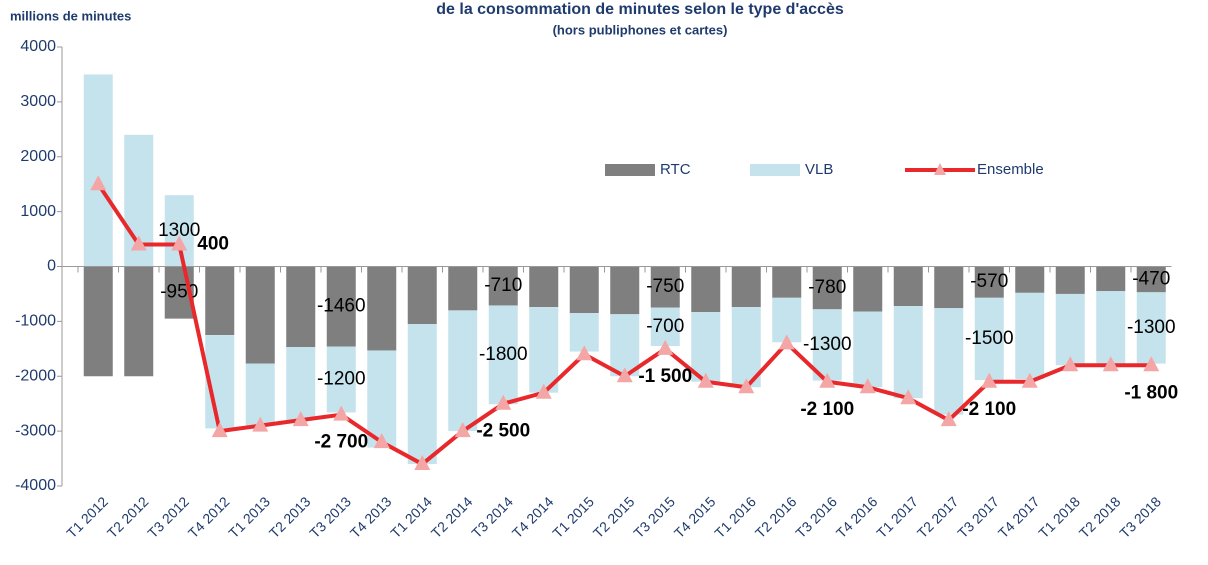 The image size is (1208, 565). I want to click on data-label: -1460, so click(341, 306).